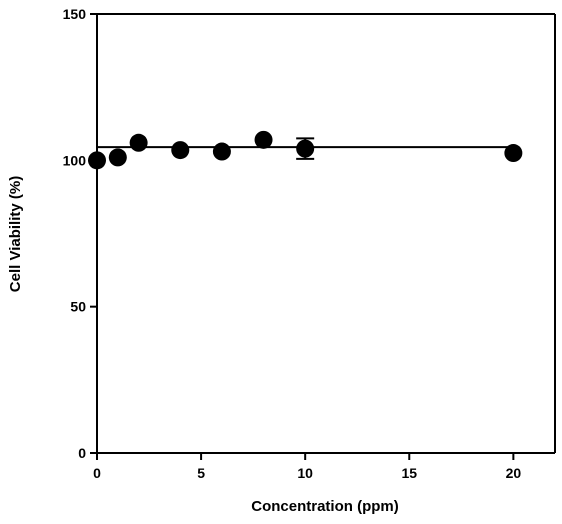 The image size is (562, 524). I want to click on x-tick-label: 5, so click(201, 473).